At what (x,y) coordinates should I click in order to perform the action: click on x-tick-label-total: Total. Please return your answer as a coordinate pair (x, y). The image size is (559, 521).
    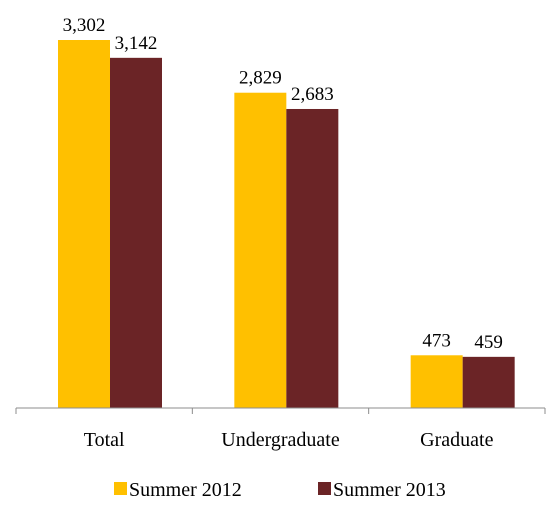
    Looking at the image, I should click on (104, 440).